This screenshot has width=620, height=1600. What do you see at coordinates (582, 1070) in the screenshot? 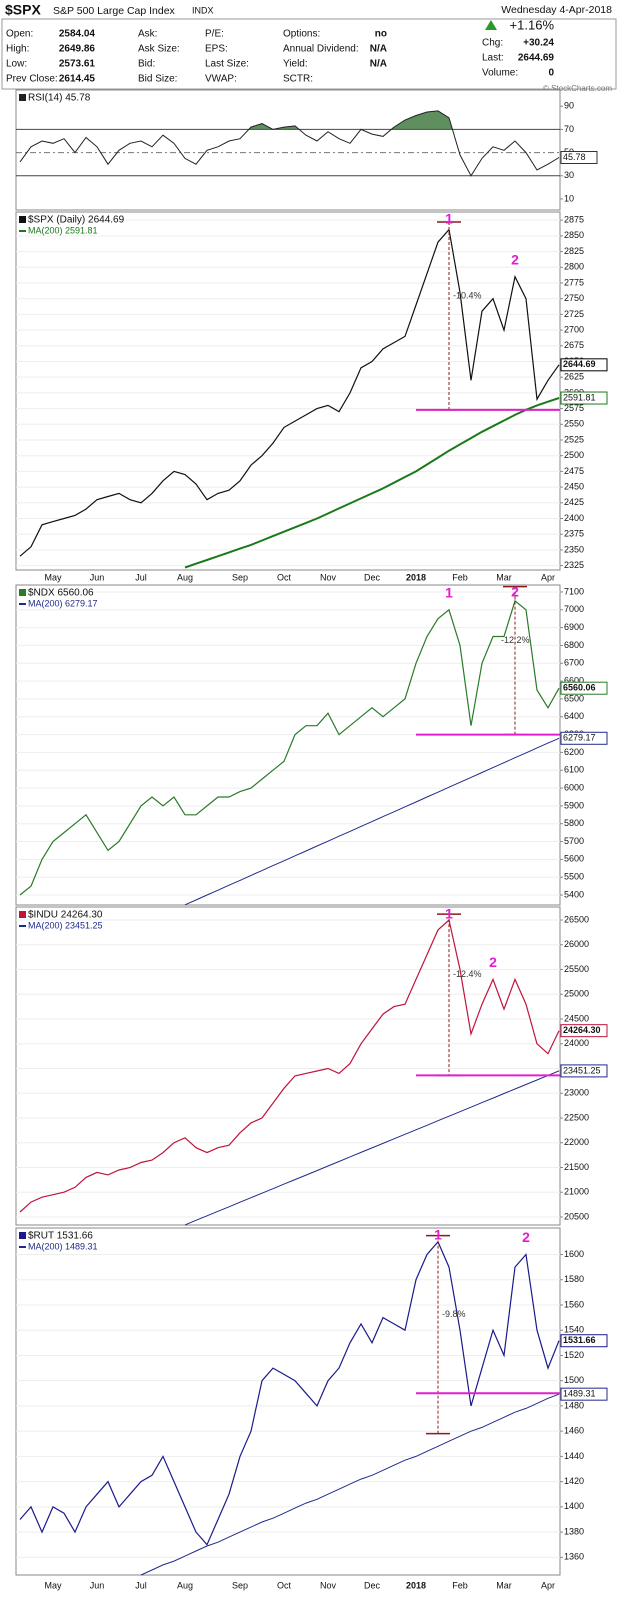
I see `value-box-label: 23451.25` at bounding box center [582, 1070].